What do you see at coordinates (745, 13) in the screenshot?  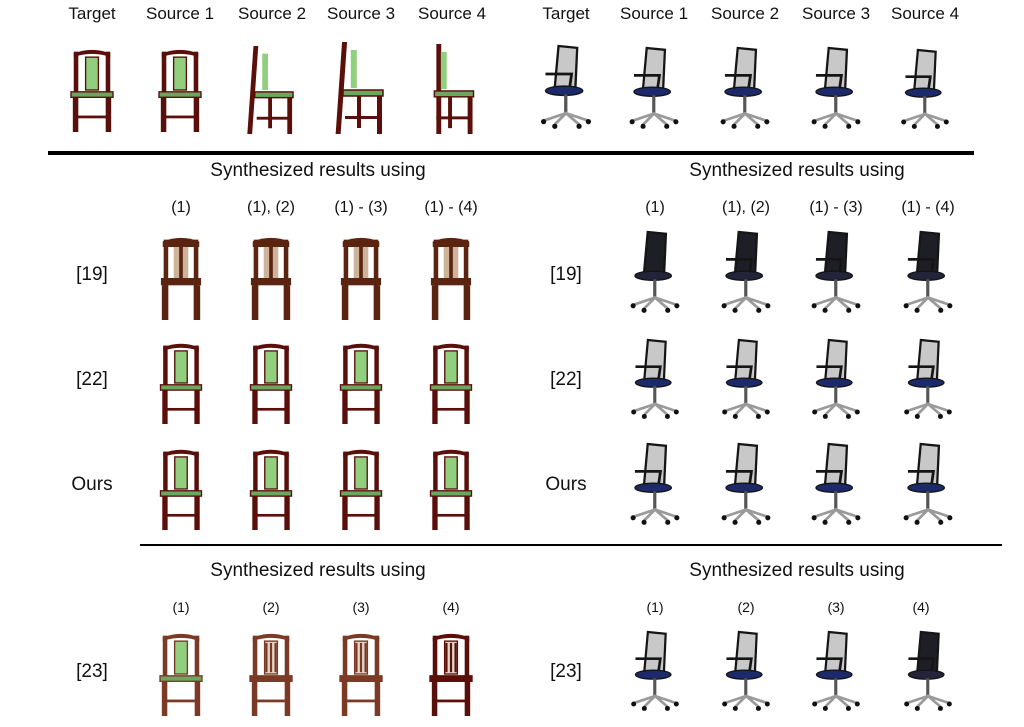 I see `header-source2-right: Source 2` at bounding box center [745, 13].